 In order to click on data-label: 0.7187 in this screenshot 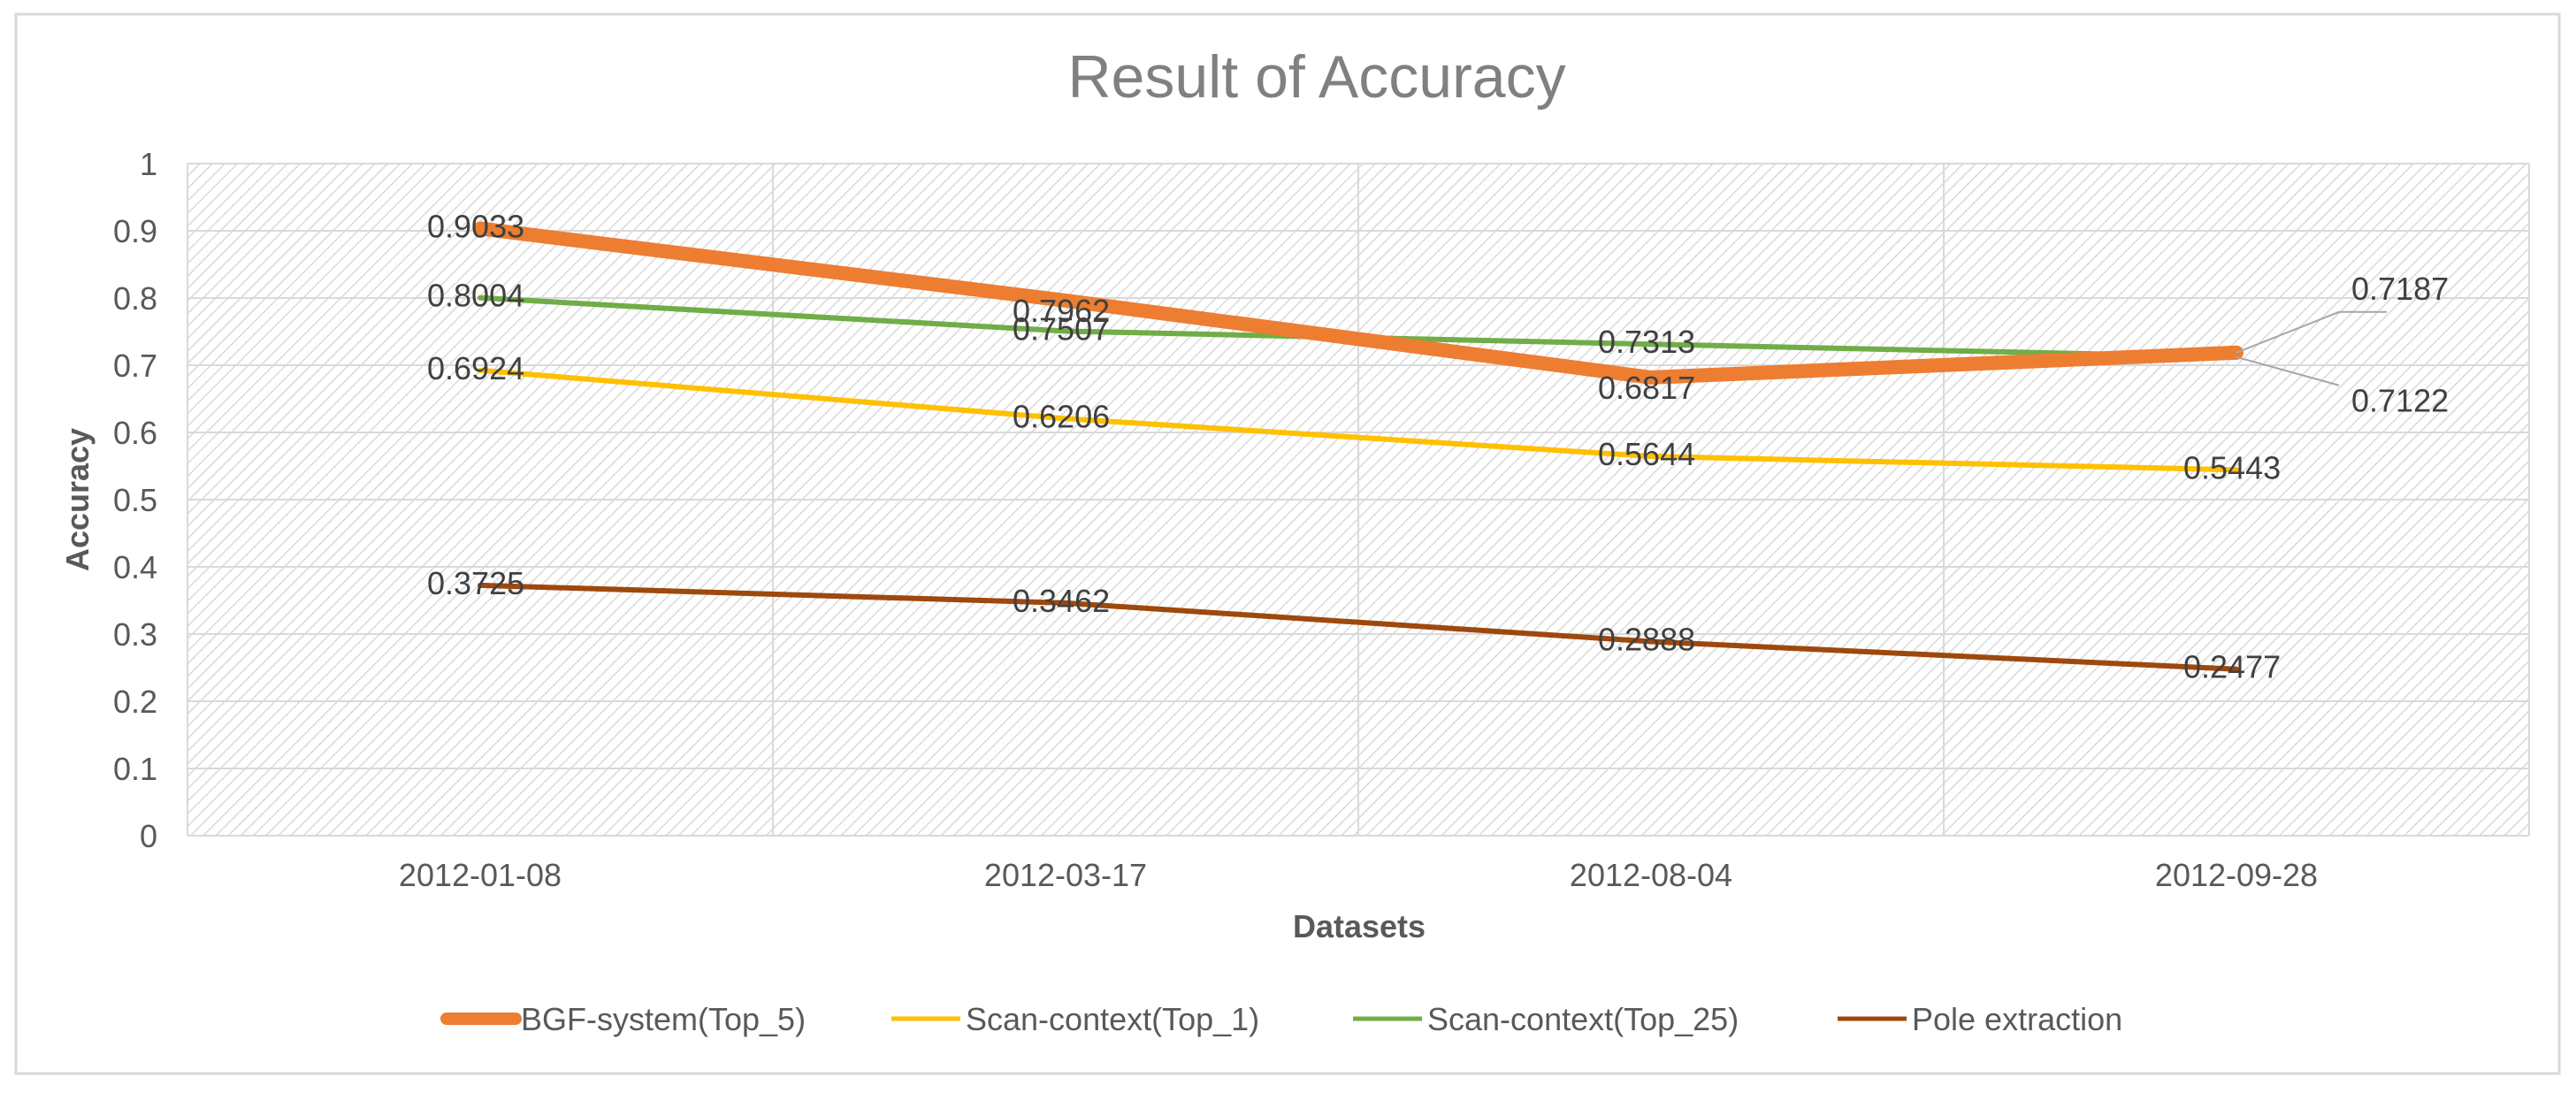, I will do `click(2400, 289)`.